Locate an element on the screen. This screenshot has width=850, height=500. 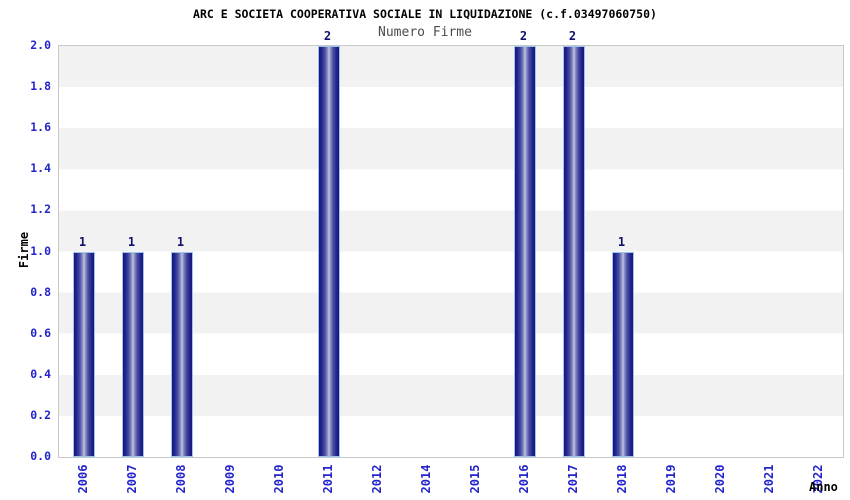
xtick-2016: 2016 is located at coordinates (523, 479).